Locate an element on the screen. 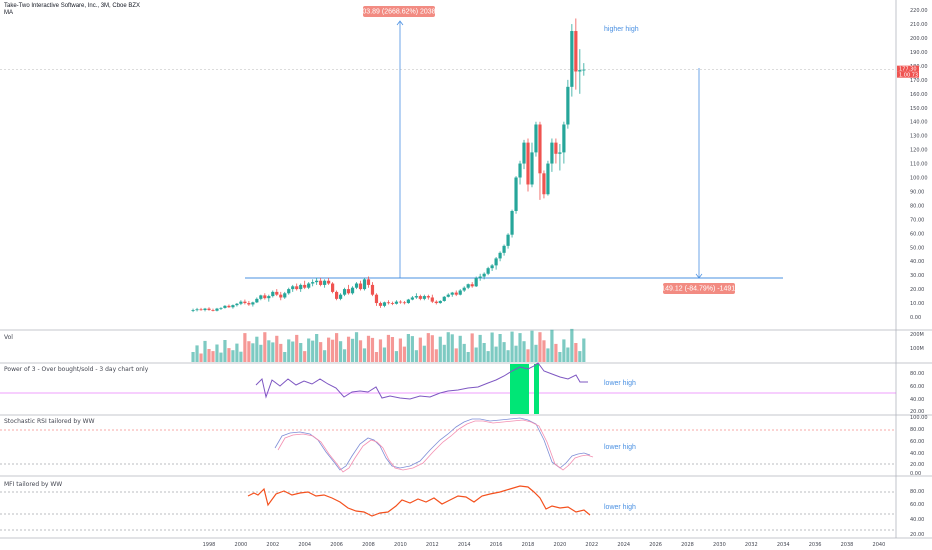 This screenshot has height=550, width=932. measure-up-arrow is located at coordinates (400, 23).